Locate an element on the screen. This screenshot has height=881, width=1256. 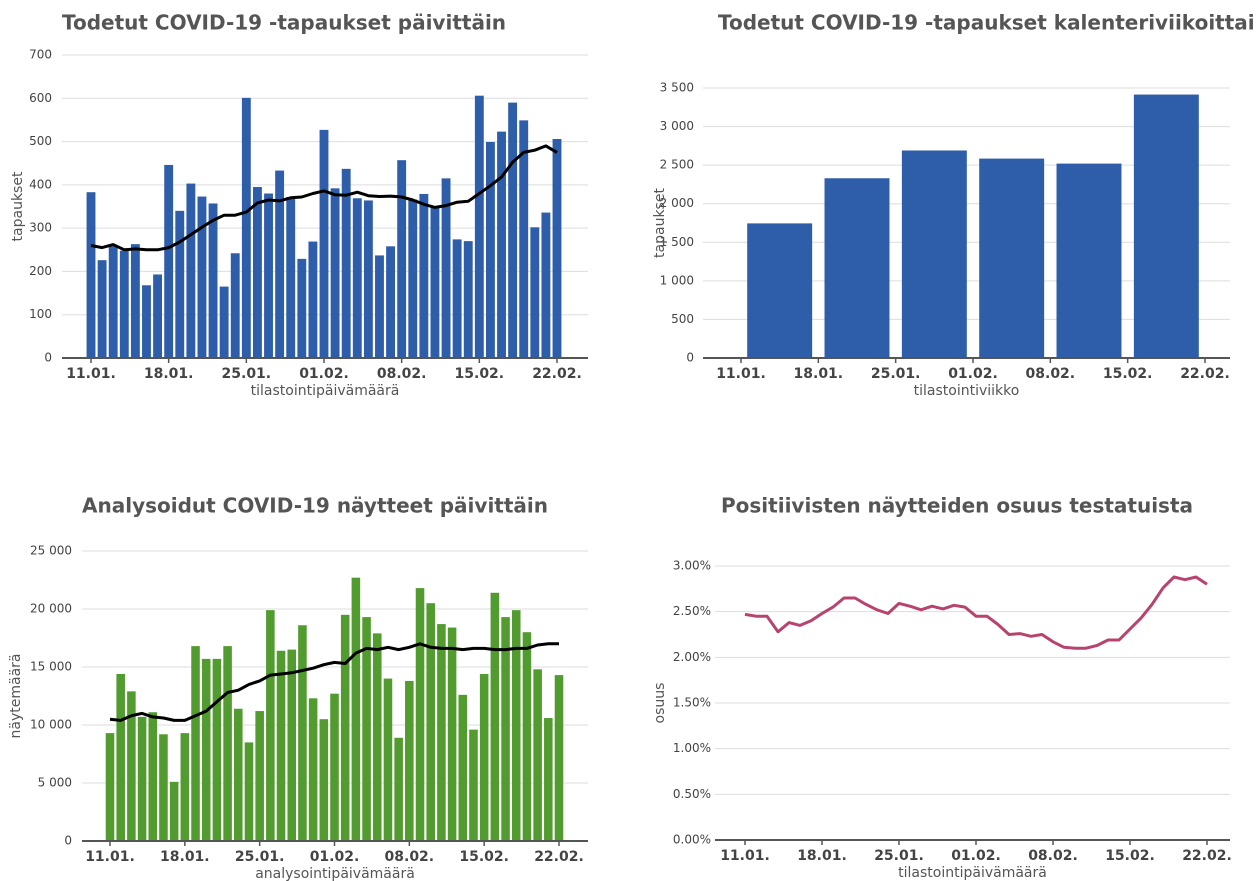
y-tick-label: 1.00% is located at coordinates (692, 748).